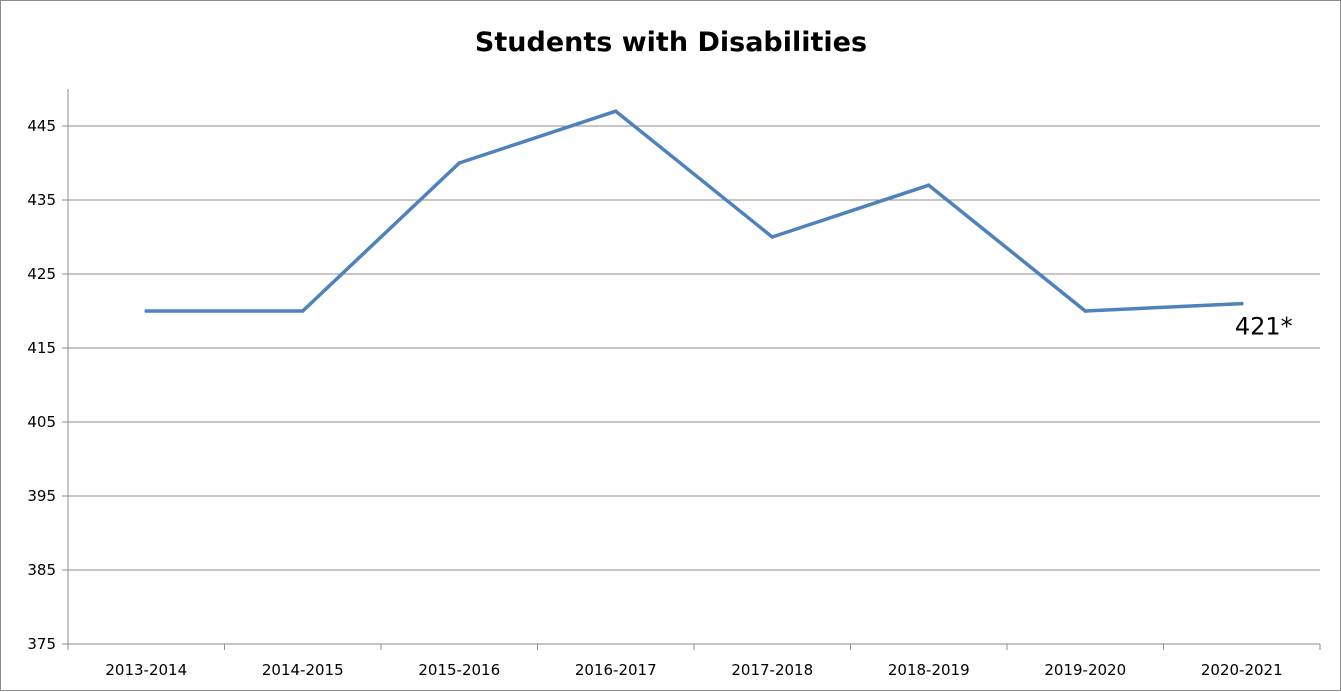  I want to click on x-tick-label: 2013-2014, so click(146, 670).